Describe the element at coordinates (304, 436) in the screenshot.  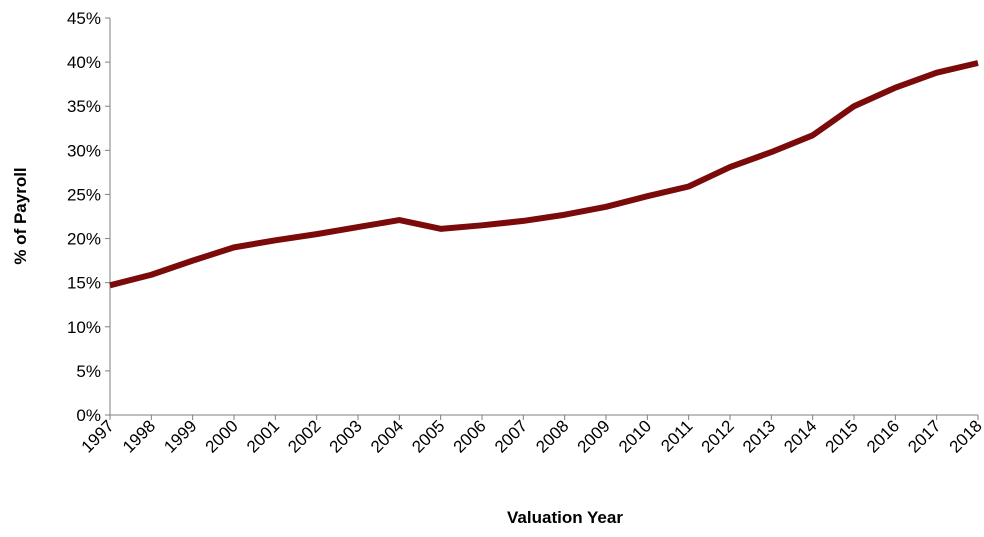
I see `x-tick-label: 2002` at that location.